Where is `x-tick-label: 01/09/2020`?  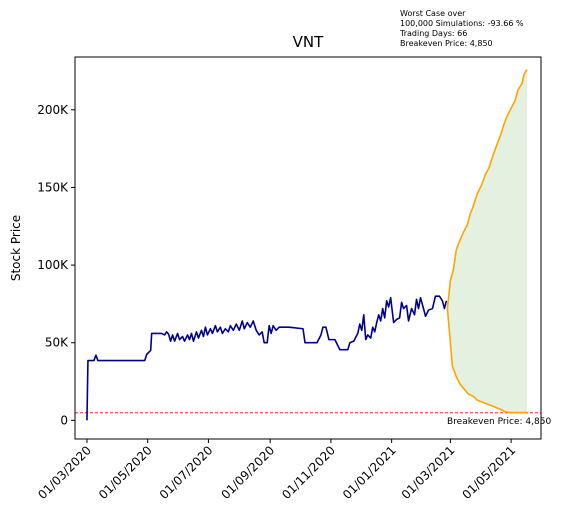
x-tick-label: 01/09/2020 is located at coordinates (247, 472).